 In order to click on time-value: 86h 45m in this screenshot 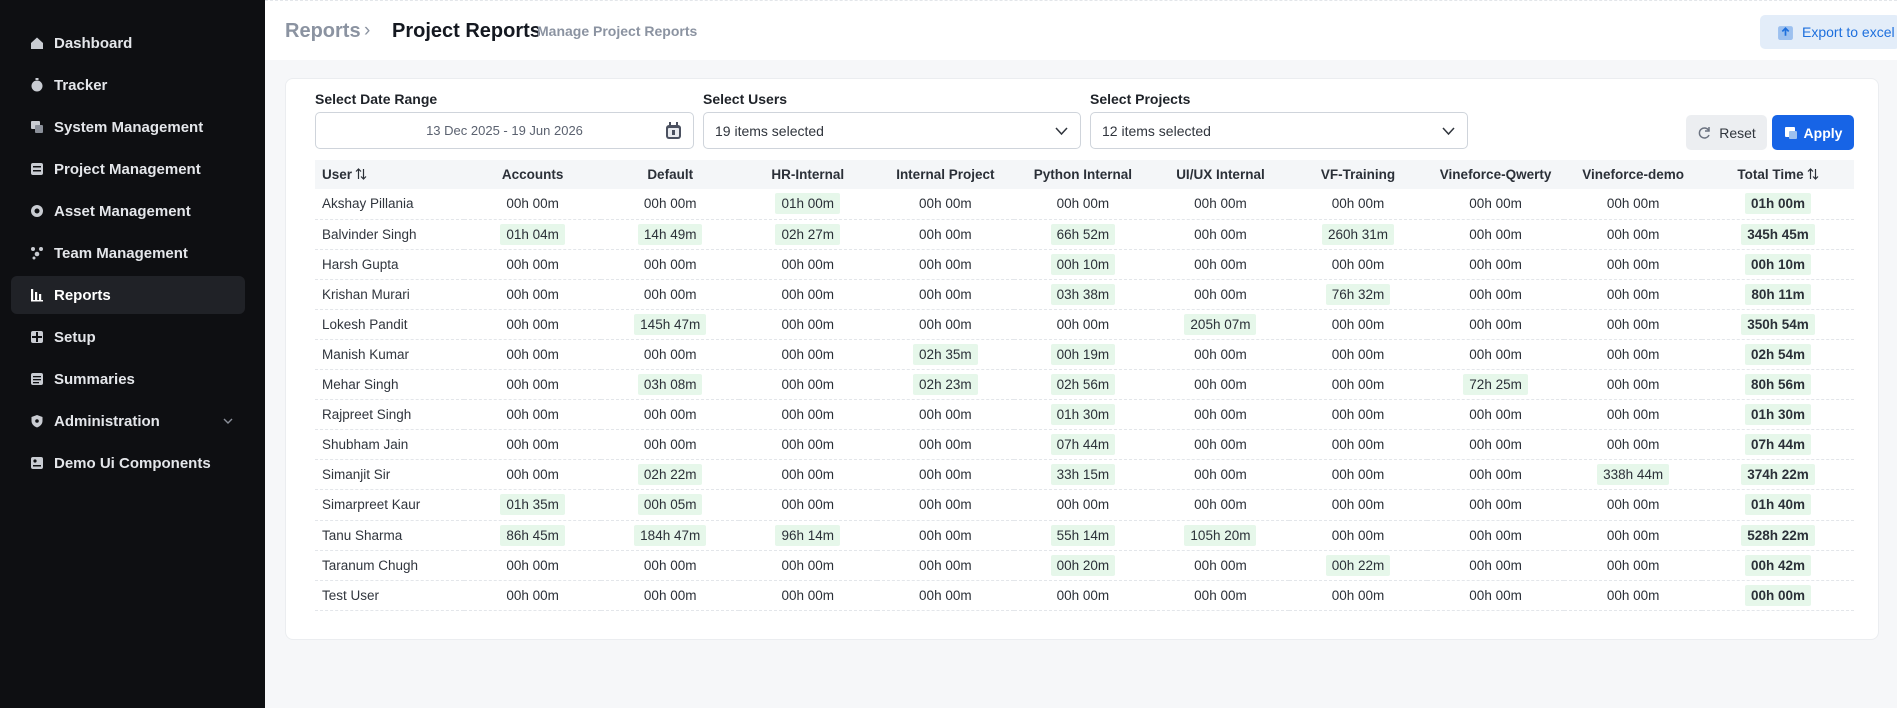, I will do `click(532, 535)`.